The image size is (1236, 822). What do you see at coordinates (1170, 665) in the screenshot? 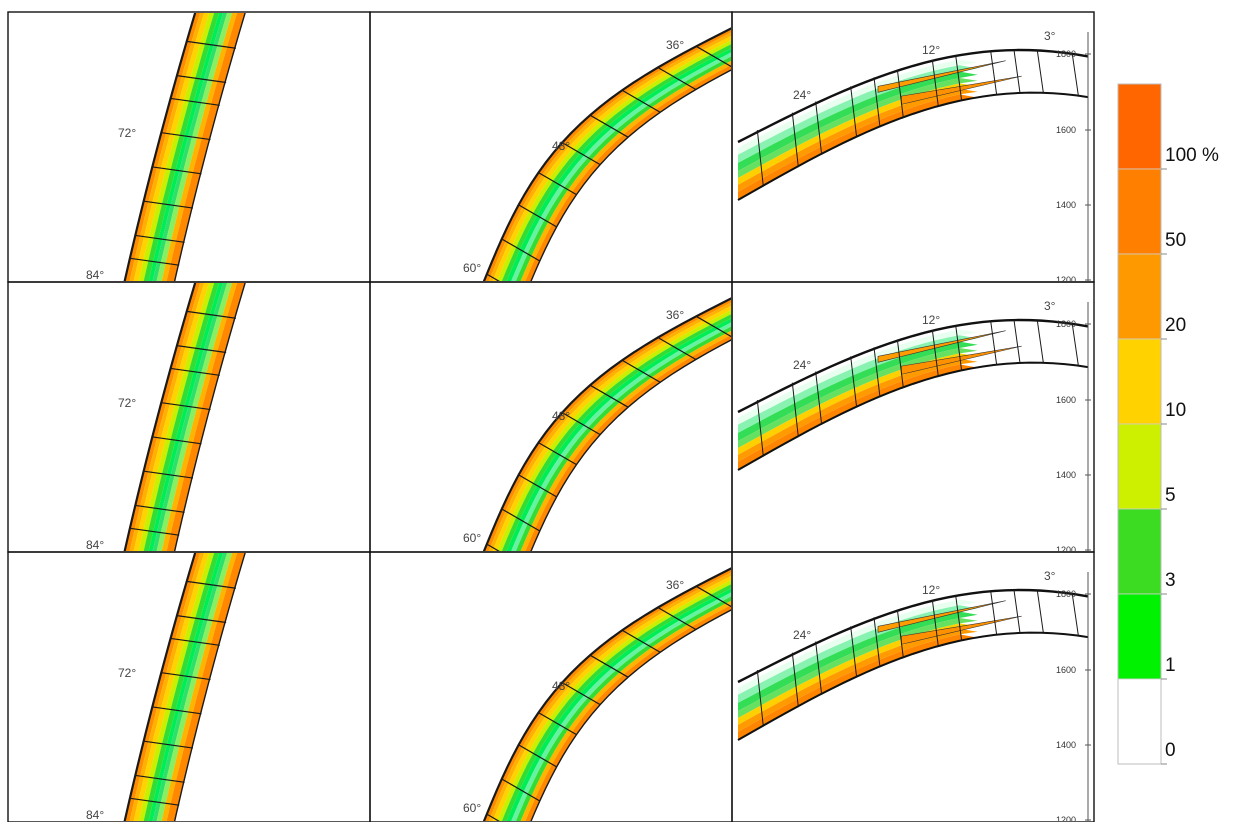
I see `legend-label: 1` at bounding box center [1170, 665].